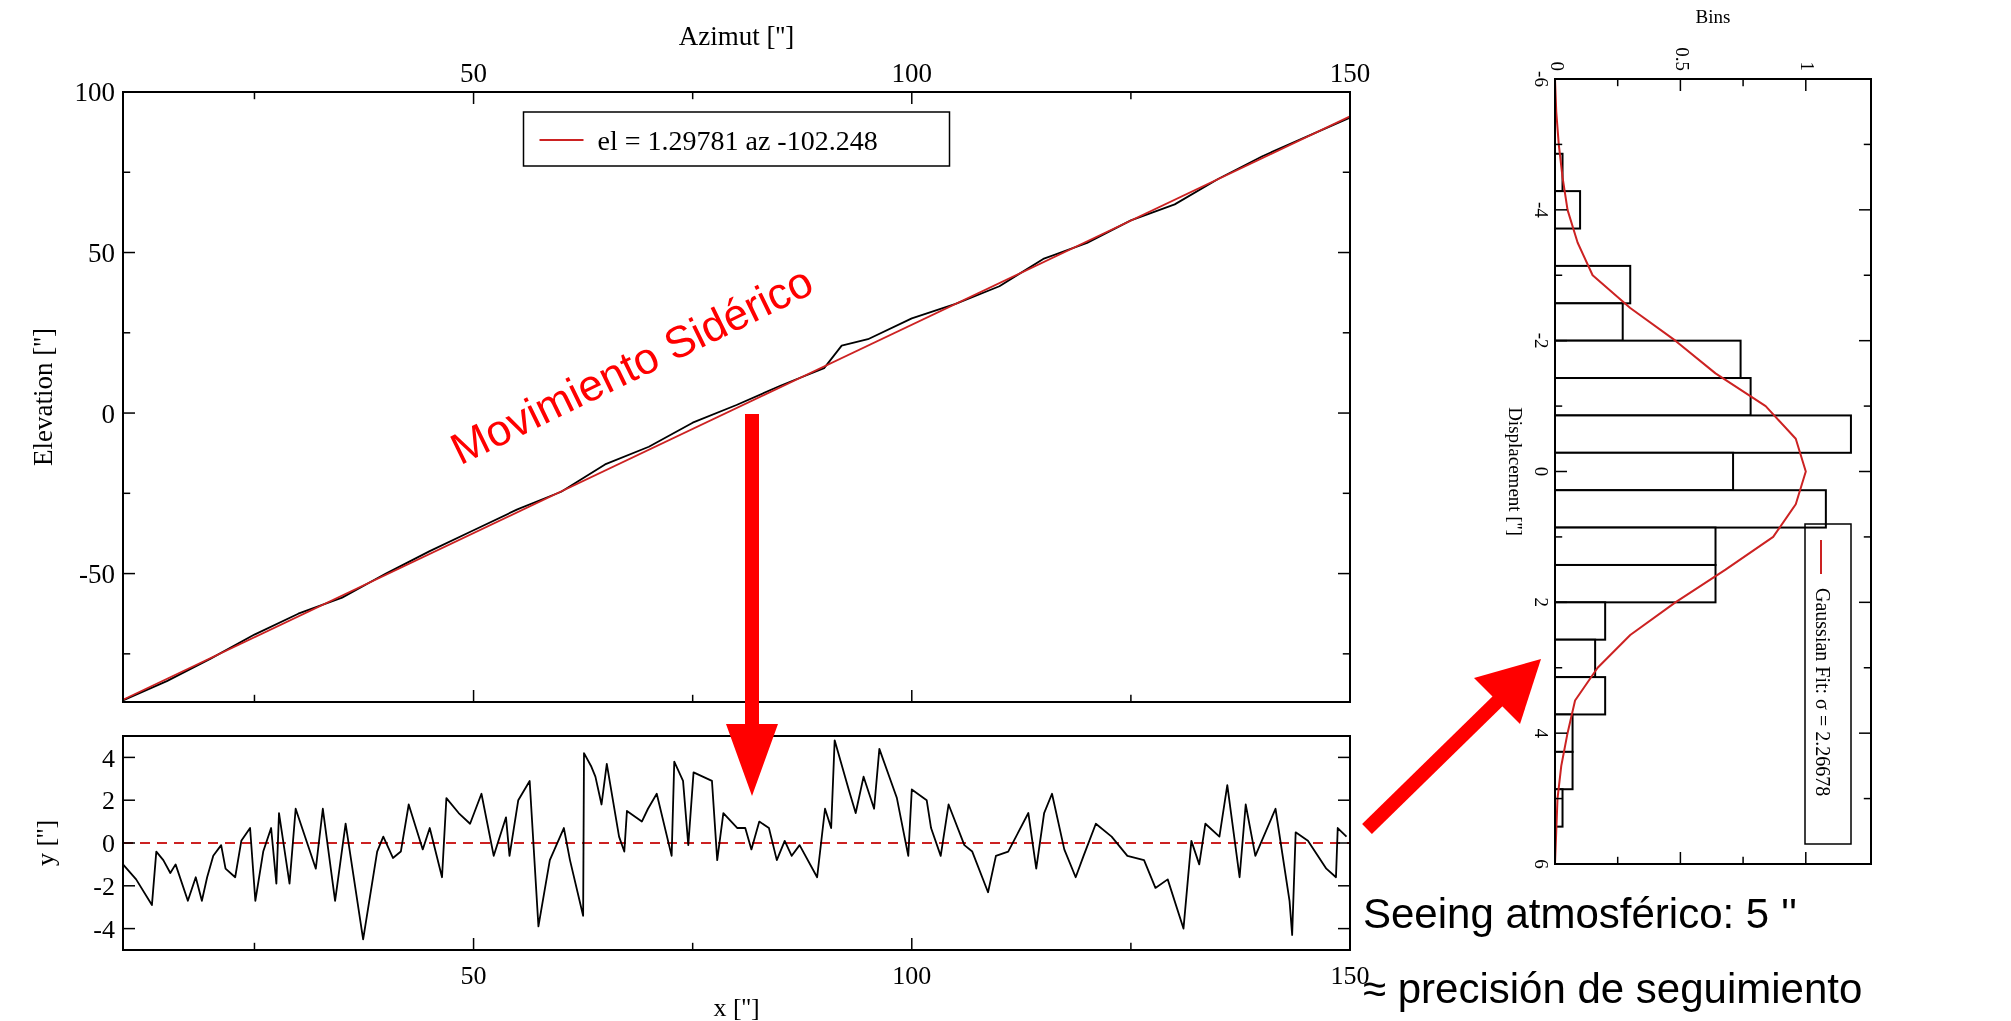  Describe the element at coordinates (736, 36) in the screenshot. I see `x-axis-title: Azimut ['']` at that location.